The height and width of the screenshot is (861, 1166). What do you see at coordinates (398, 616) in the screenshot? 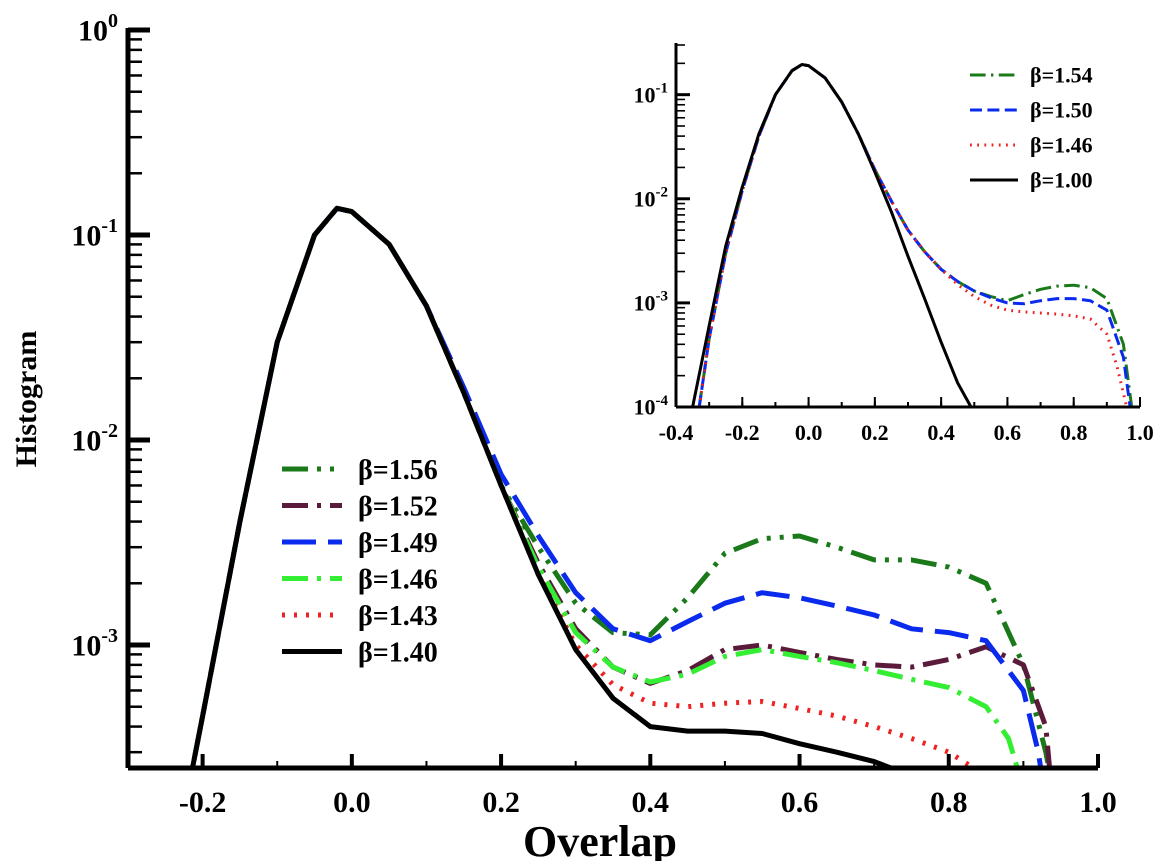
I see `legend-label: β=1.43` at bounding box center [398, 616].